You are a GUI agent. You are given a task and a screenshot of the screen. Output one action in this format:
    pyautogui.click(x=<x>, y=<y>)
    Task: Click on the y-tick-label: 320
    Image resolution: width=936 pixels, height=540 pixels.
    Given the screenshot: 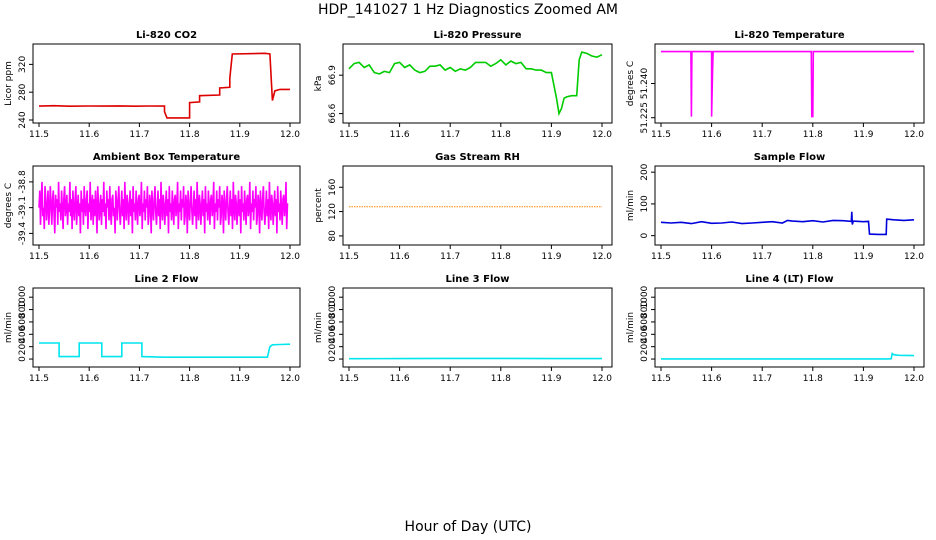 What is the action you would take?
    pyautogui.click(x=23, y=64)
    